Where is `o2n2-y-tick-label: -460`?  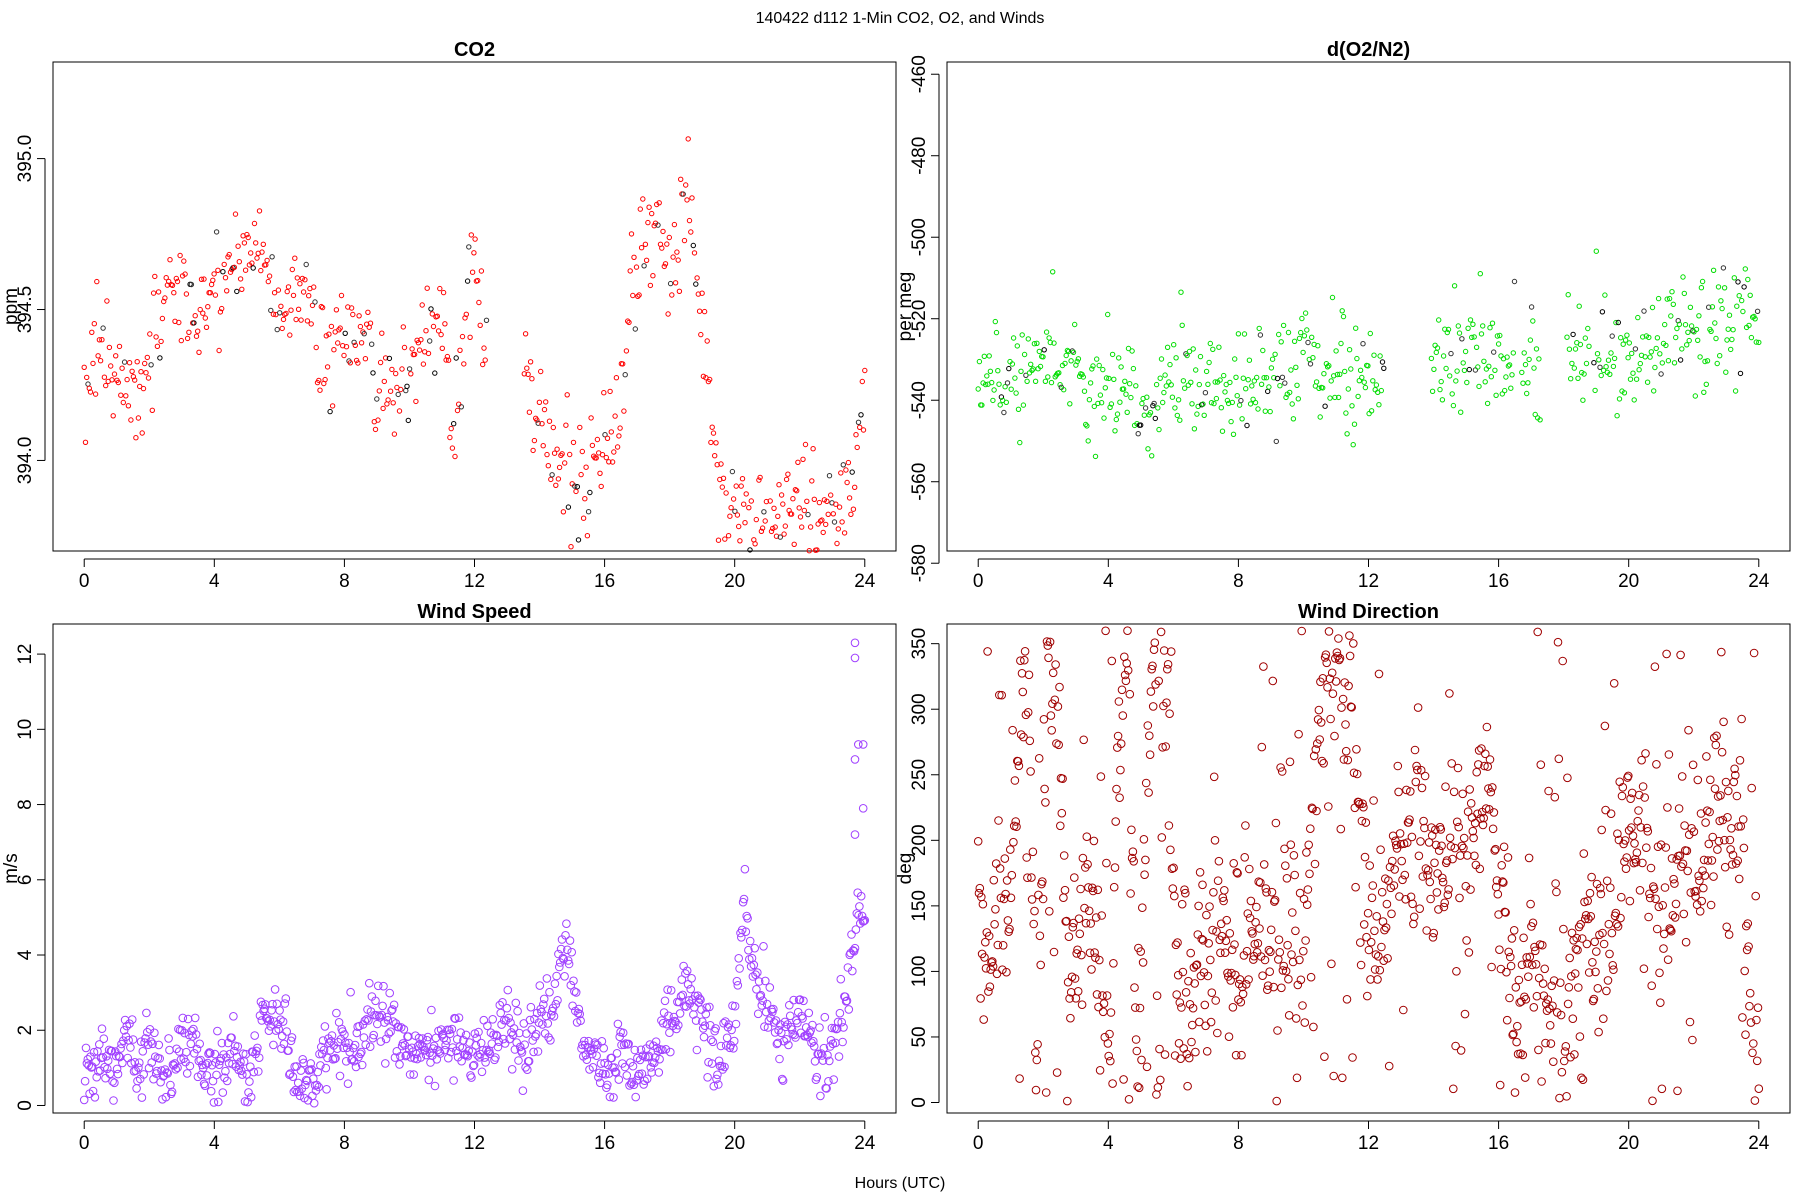 o2n2-y-tick-label: -460 is located at coordinates (919, 74).